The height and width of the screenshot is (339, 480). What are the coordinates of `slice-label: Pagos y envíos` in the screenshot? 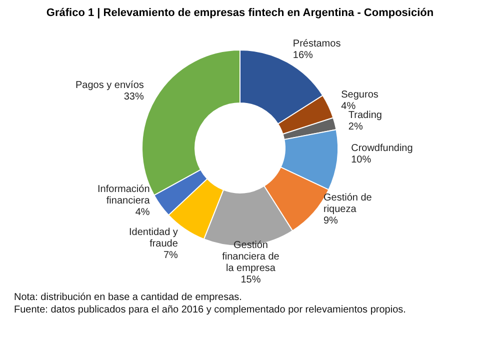 It's located at (110, 86).